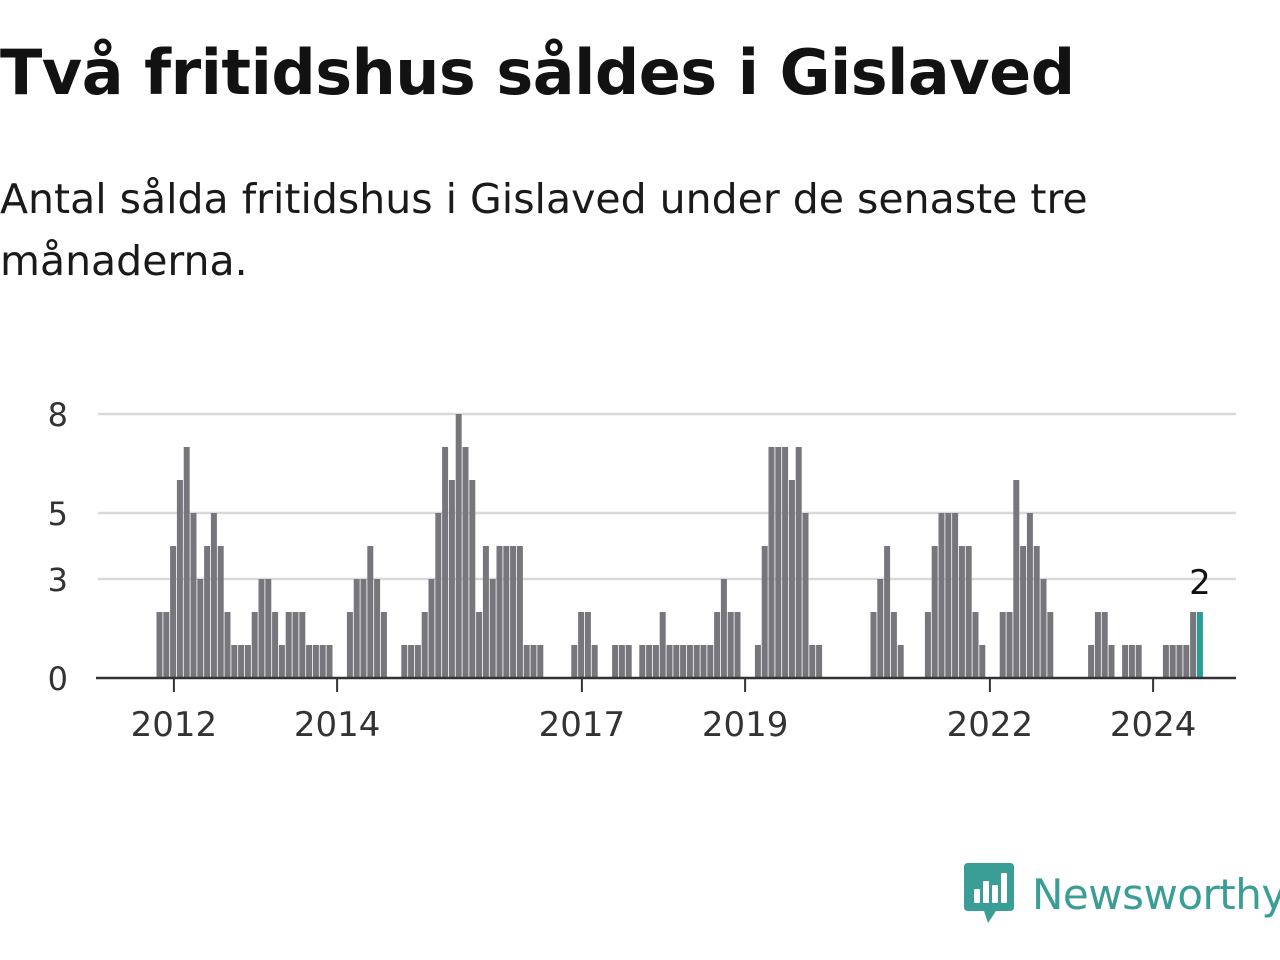 Image resolution: width=1280 pixels, height=960 pixels. What do you see at coordinates (1156, 894) in the screenshot?
I see `brand-name: Newsworthy` at bounding box center [1156, 894].